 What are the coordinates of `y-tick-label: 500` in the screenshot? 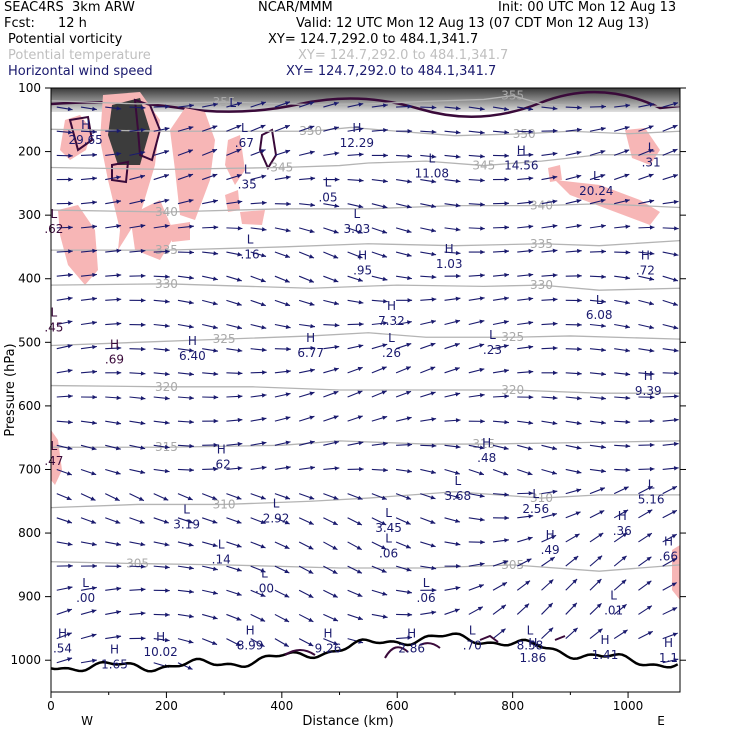 It's located at (29, 342).